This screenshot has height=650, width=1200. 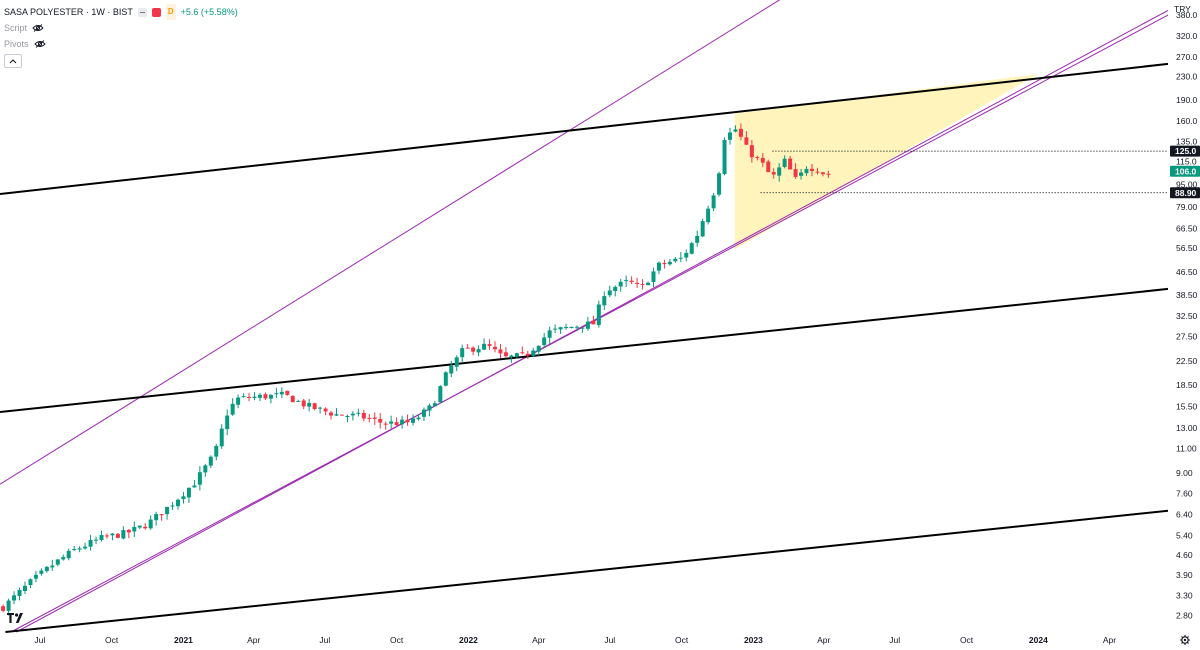 I want to click on price-axis-label: 32.50, so click(x=1187, y=316).